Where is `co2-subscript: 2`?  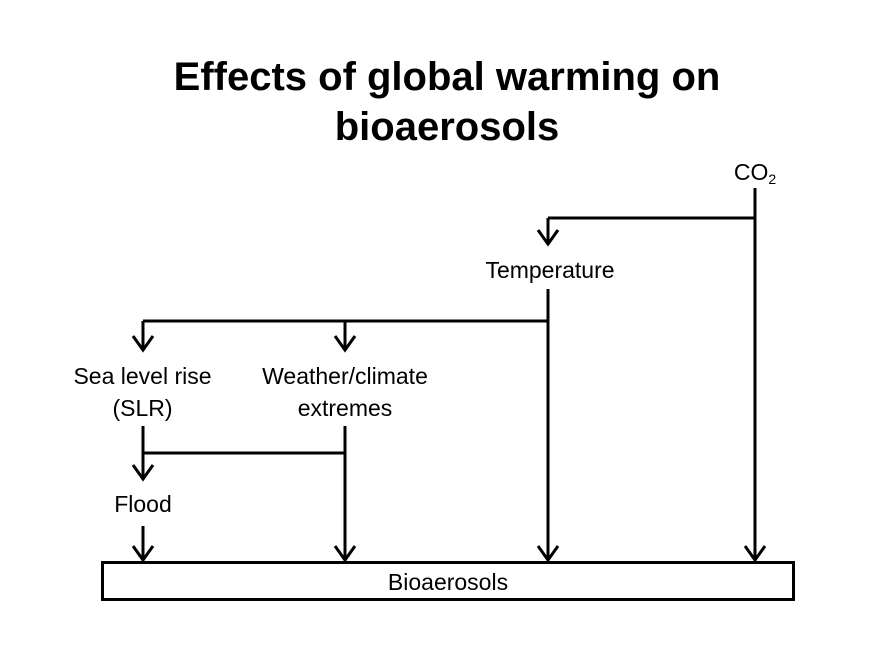 co2-subscript: 2 is located at coordinates (772, 179).